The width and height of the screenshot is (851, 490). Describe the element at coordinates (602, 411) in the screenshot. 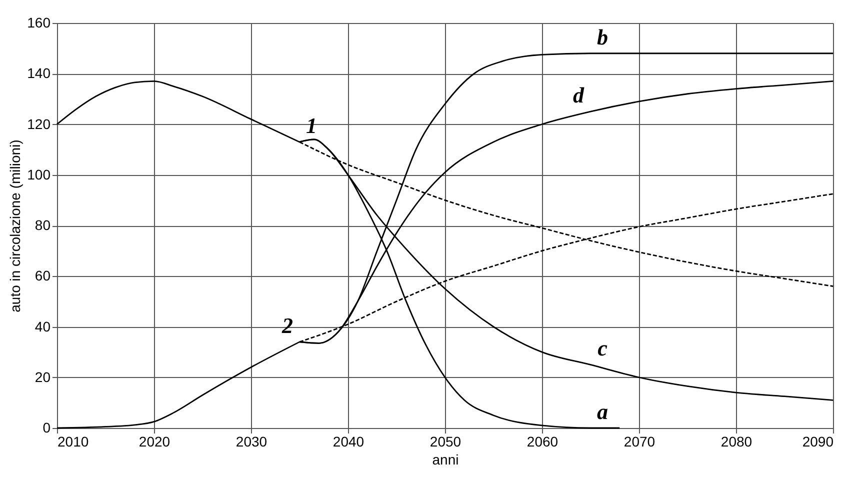

I see `series-label: a` at that location.